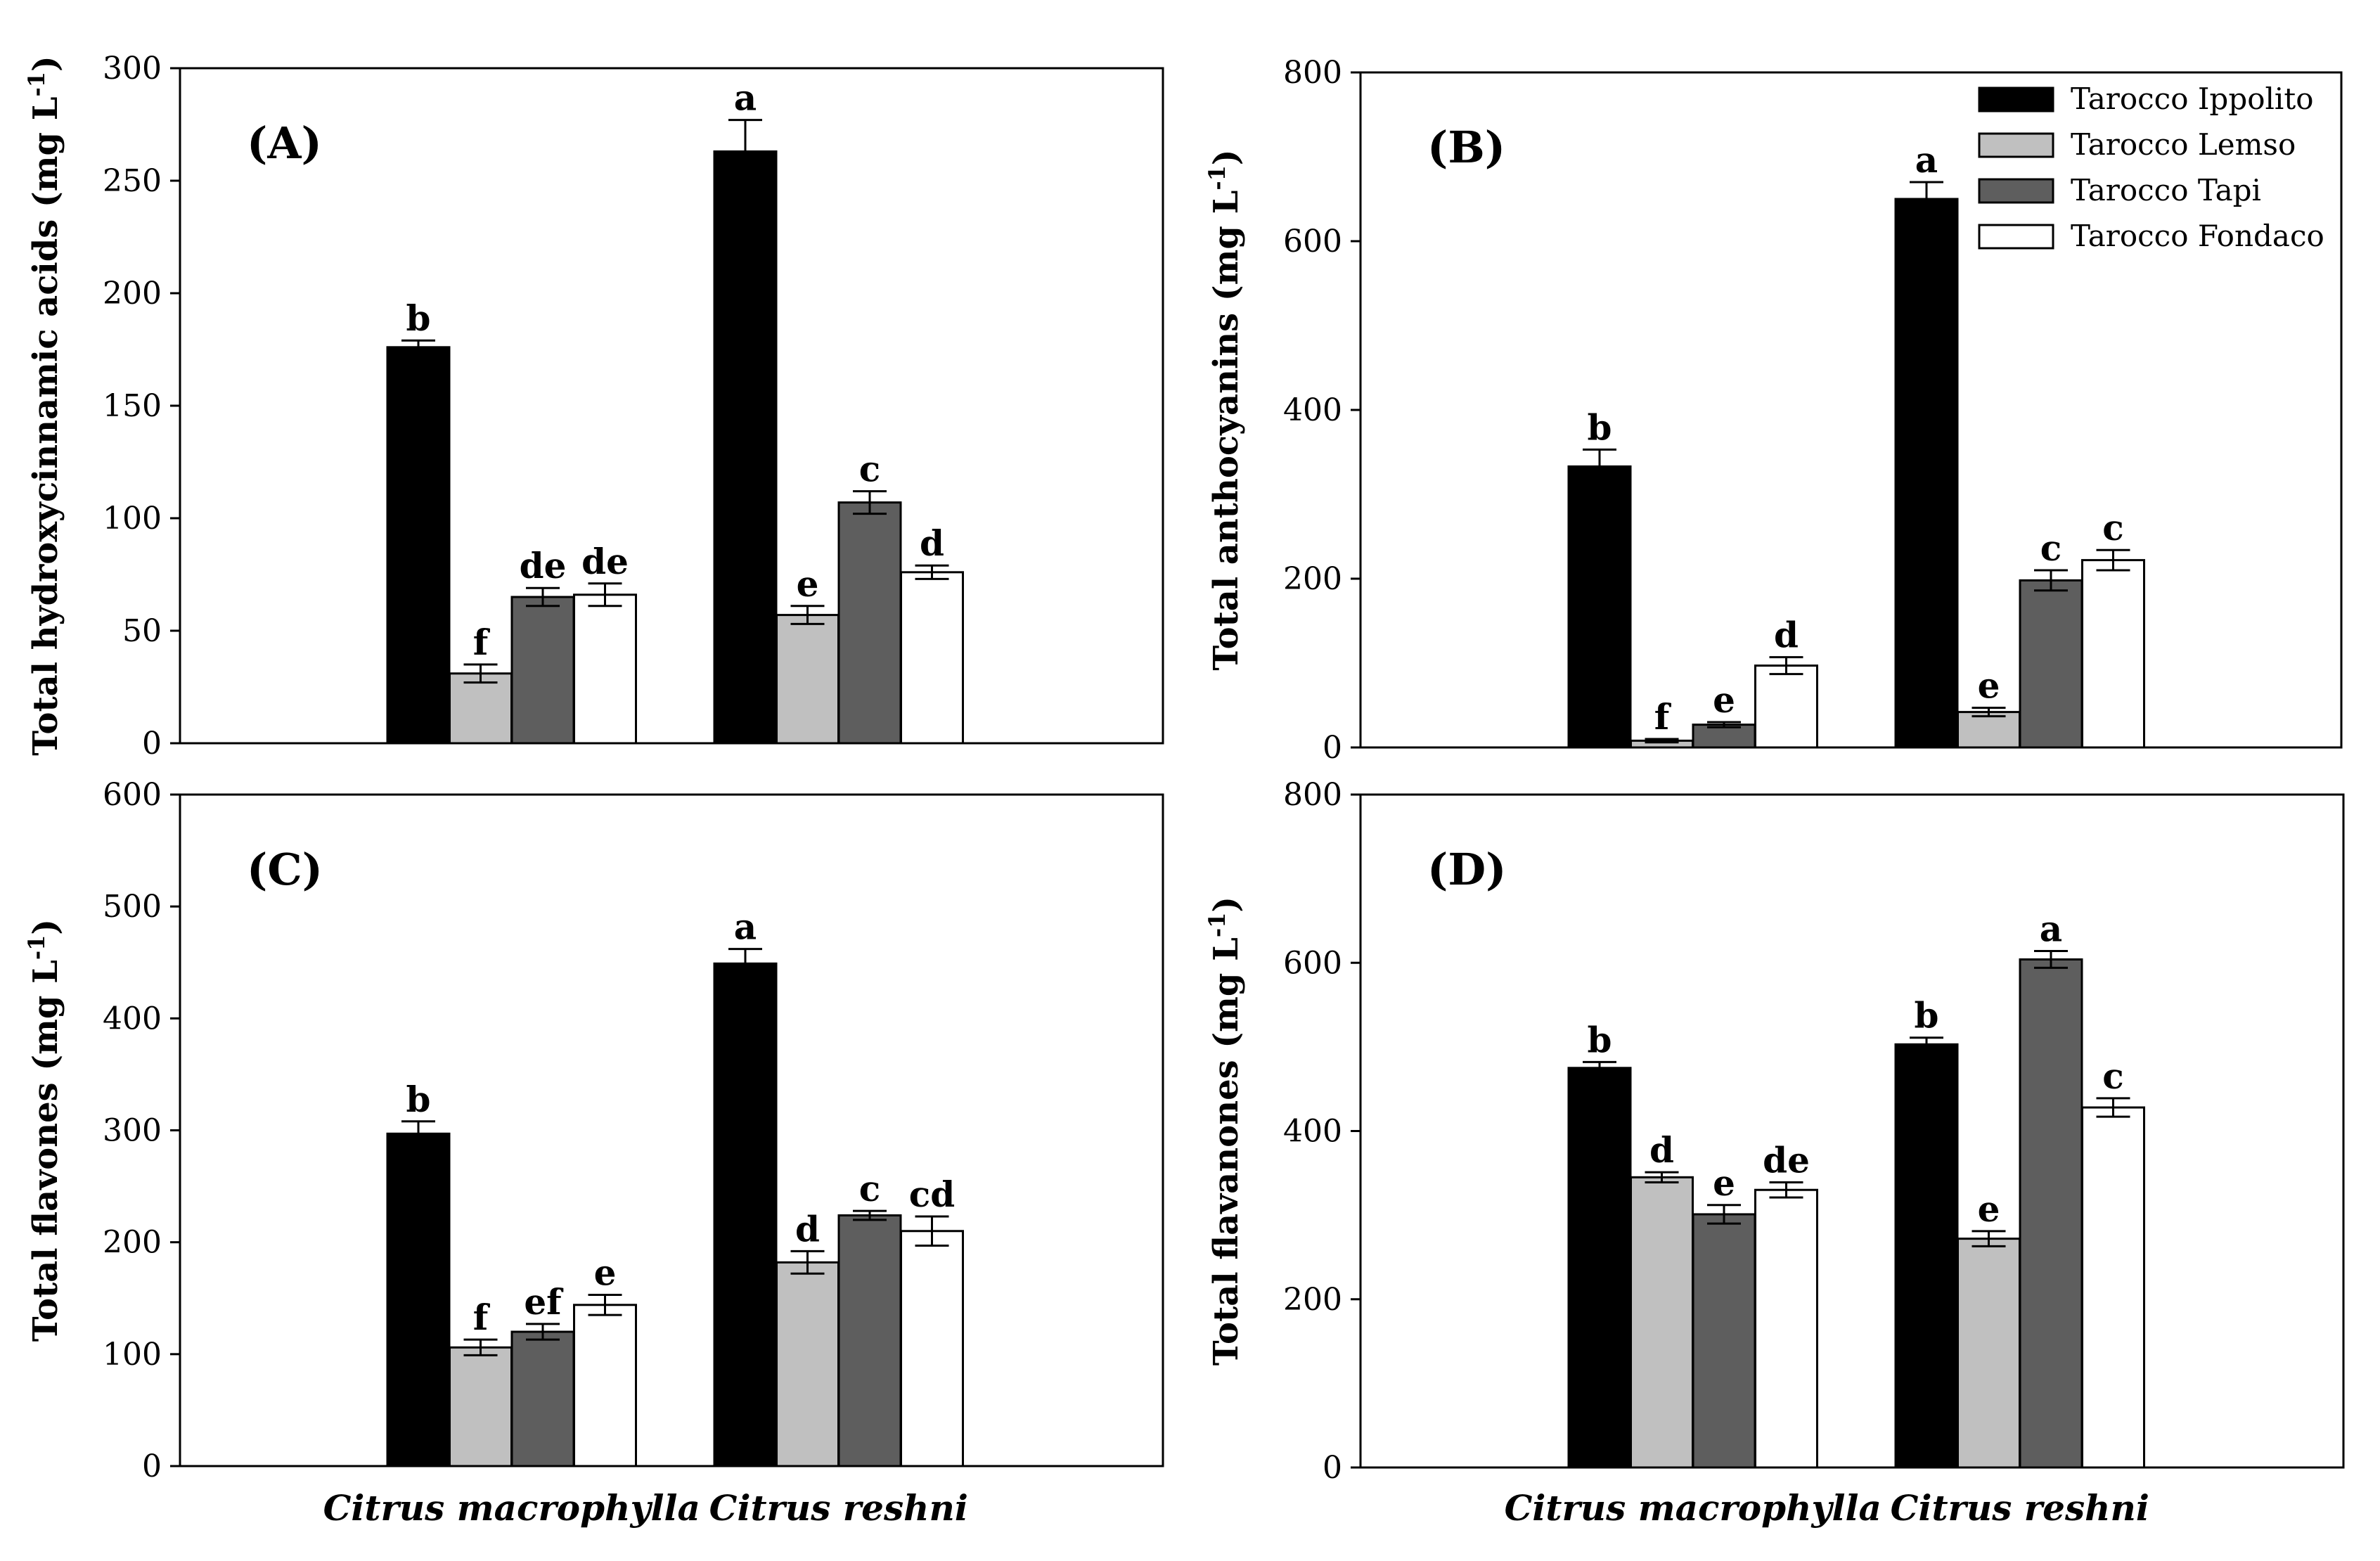 This screenshot has height=1561, width=2380. I want to click on legend-swatch-tarocco-fondaco, so click(2016, 237).